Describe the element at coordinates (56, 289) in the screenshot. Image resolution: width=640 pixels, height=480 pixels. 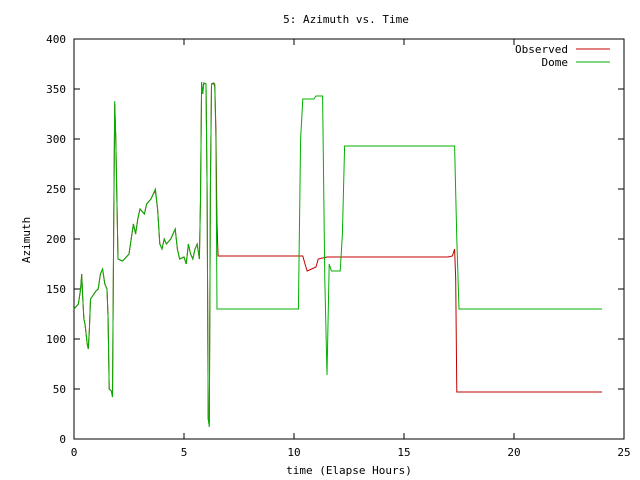
I see `y-tick-label: 150` at that location.